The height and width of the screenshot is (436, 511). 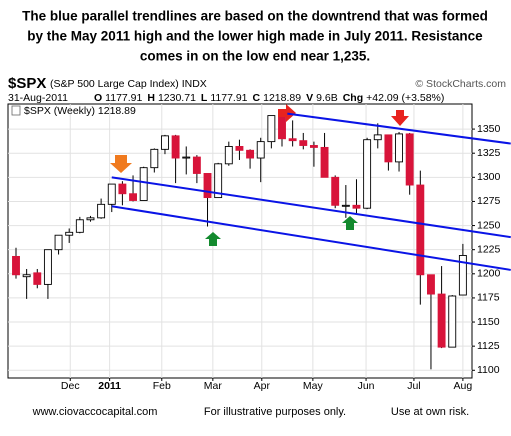 What do you see at coordinates (353, 98) in the screenshot?
I see `quote-label: Chg` at bounding box center [353, 98].